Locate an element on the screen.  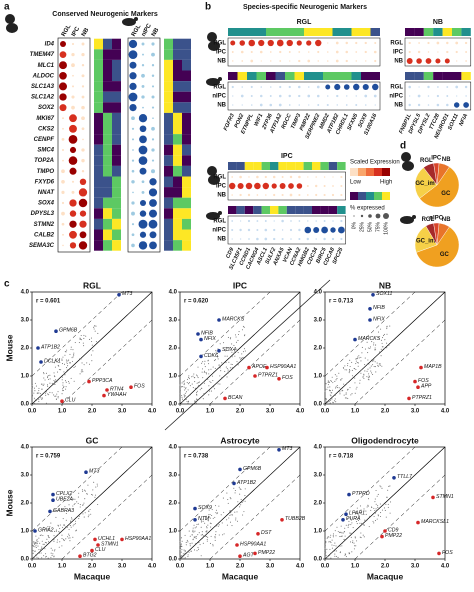
pie-slice is located at coordinates (439, 187).